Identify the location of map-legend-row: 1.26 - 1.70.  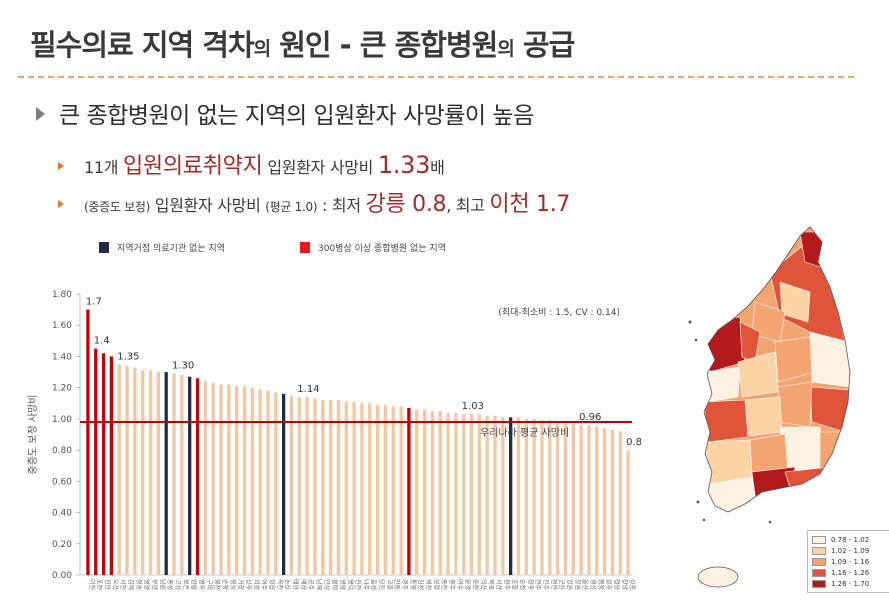
(850, 583).